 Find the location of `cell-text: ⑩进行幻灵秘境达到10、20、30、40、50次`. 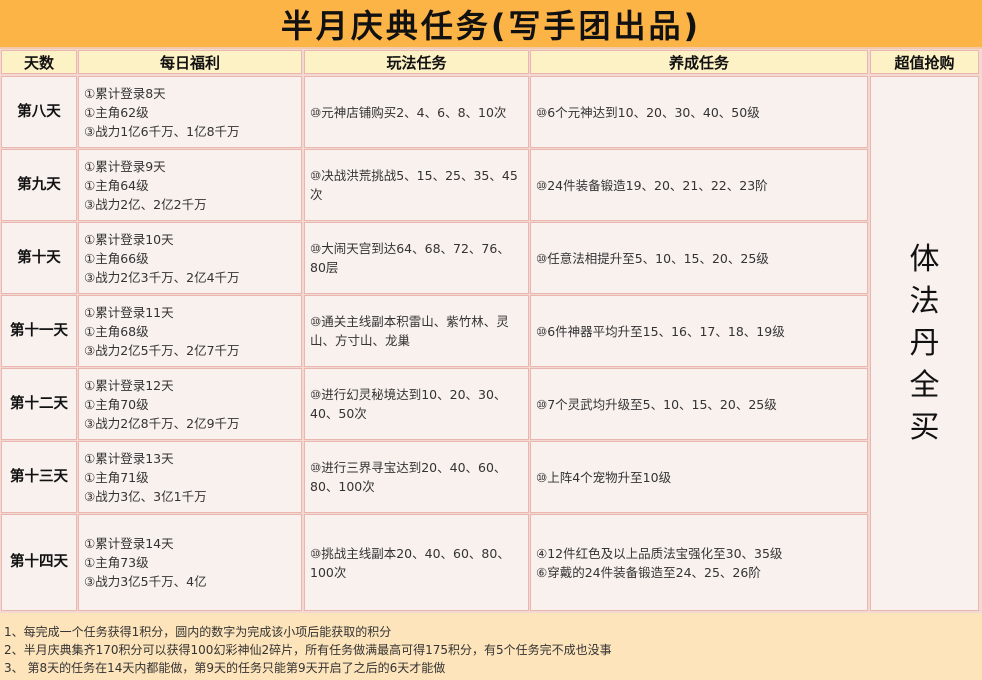

cell-text: ⑩进行幻灵秘境达到10、20、30、40、50次 is located at coordinates (408, 404).